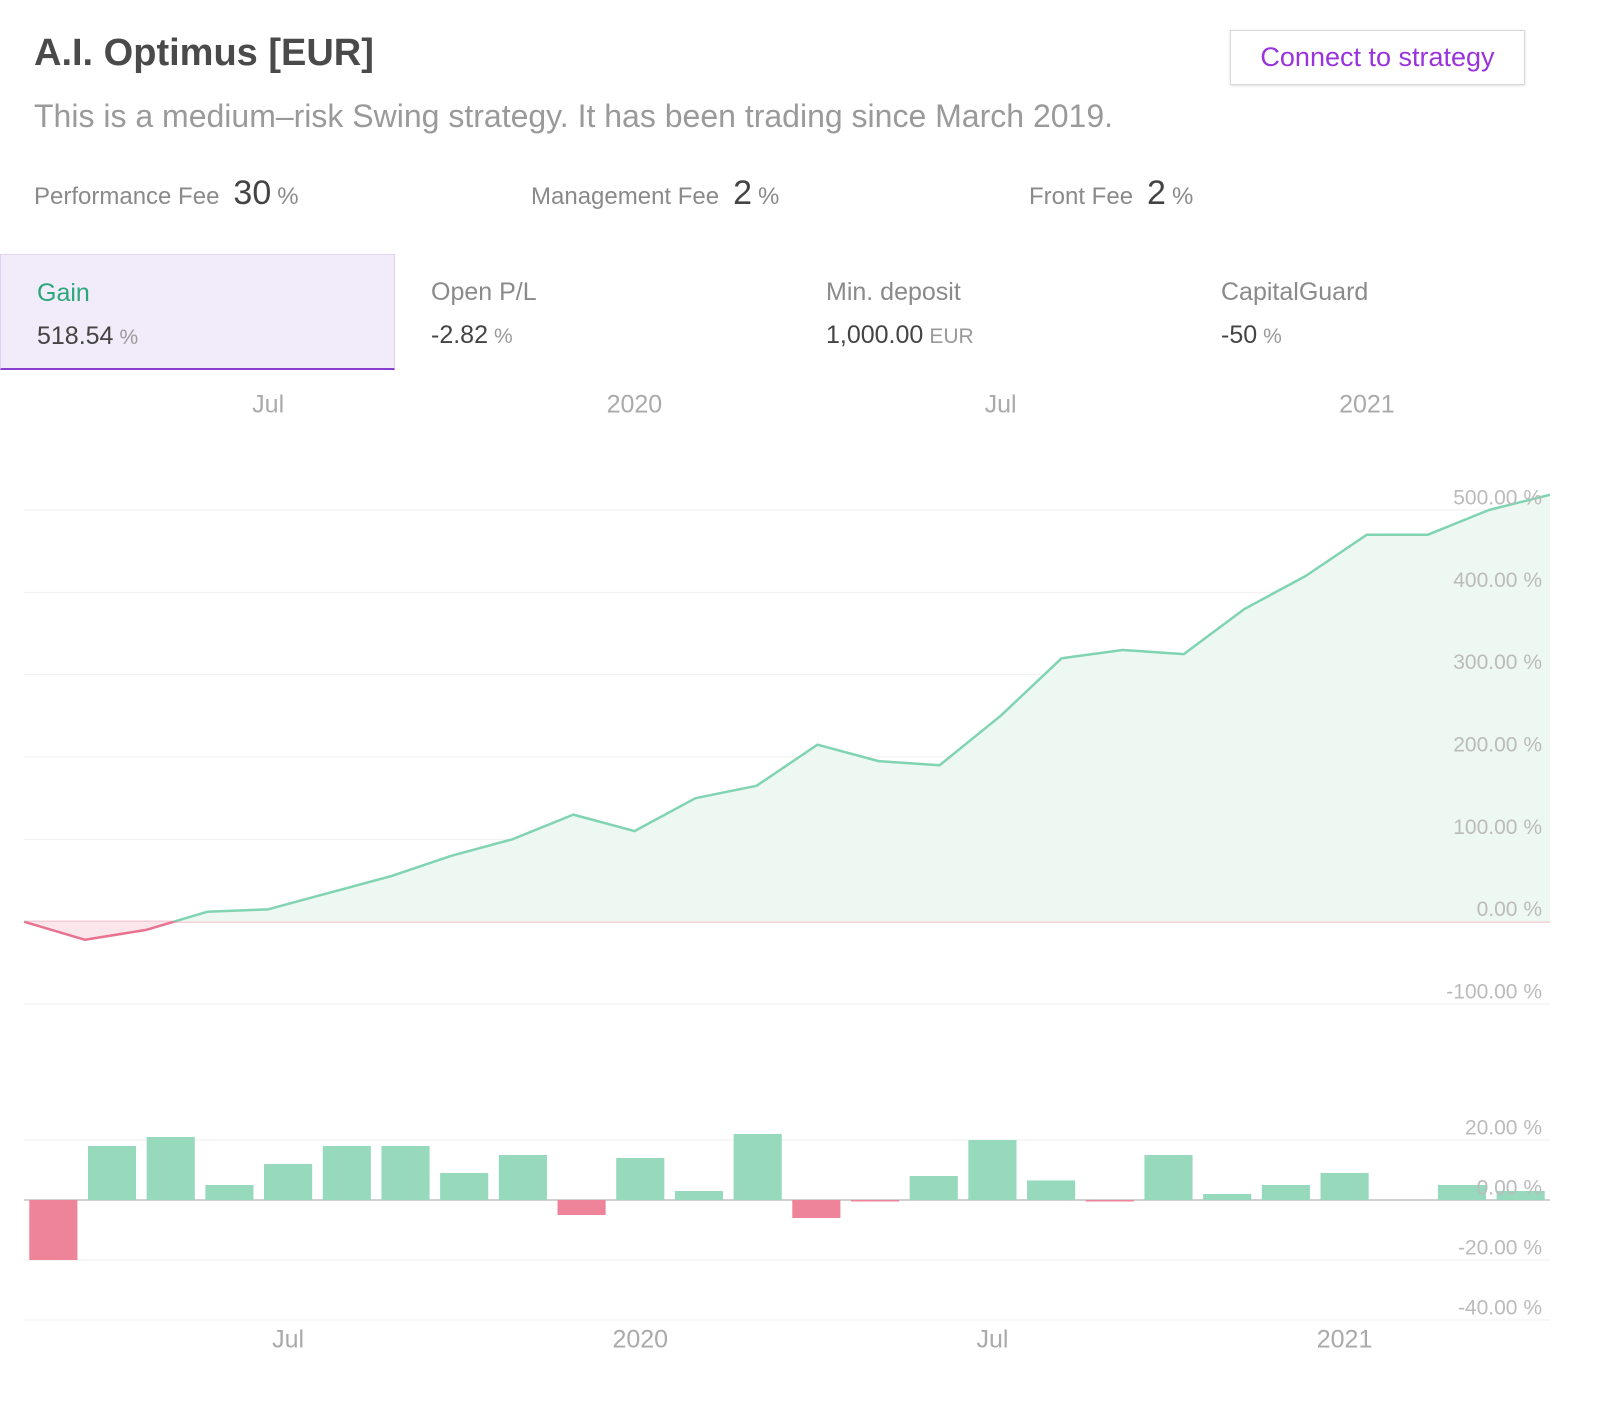 This screenshot has width=1600, height=1404. I want to click on connect-button: Connect to strategy, so click(1377, 57).